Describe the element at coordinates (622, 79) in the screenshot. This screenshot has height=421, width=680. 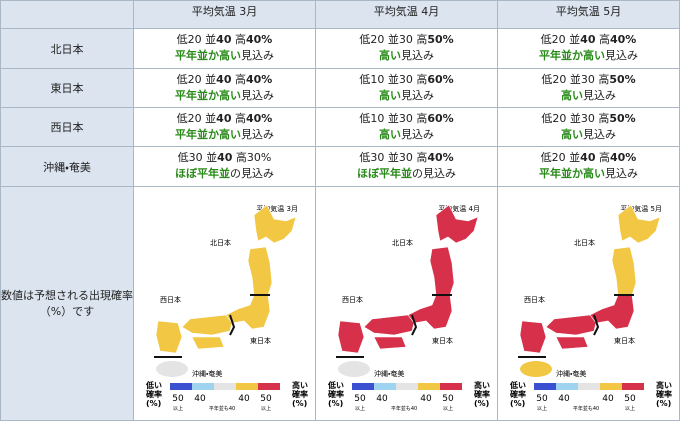
I see `prob-value: 50%` at that location.